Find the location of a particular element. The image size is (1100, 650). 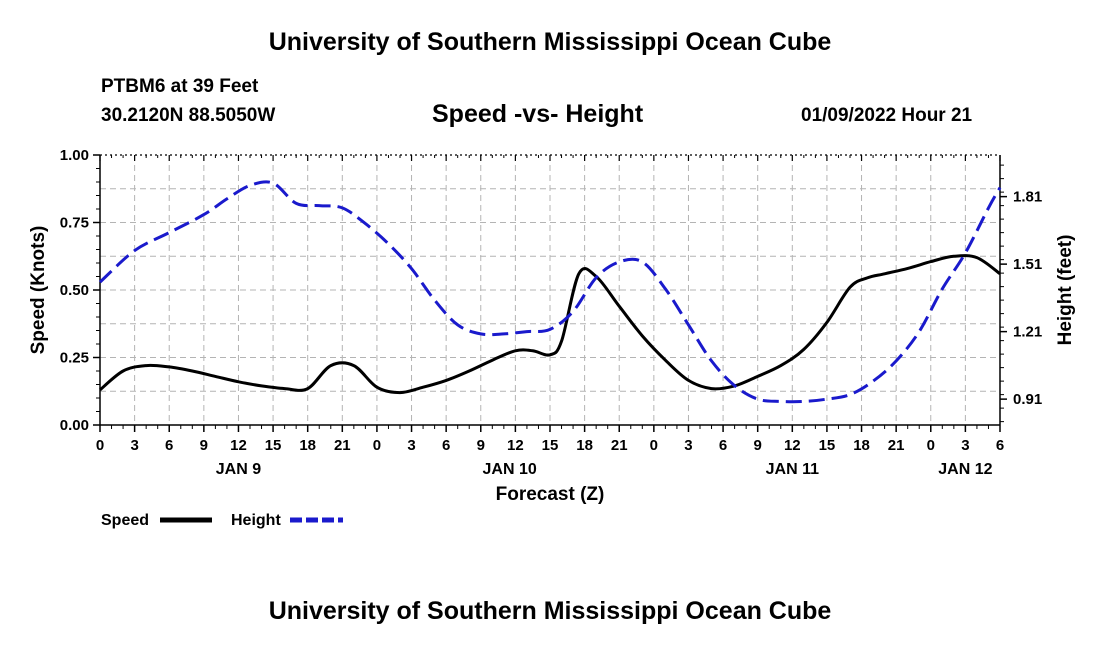

y-tick-label: 0.50 is located at coordinates (74, 290).